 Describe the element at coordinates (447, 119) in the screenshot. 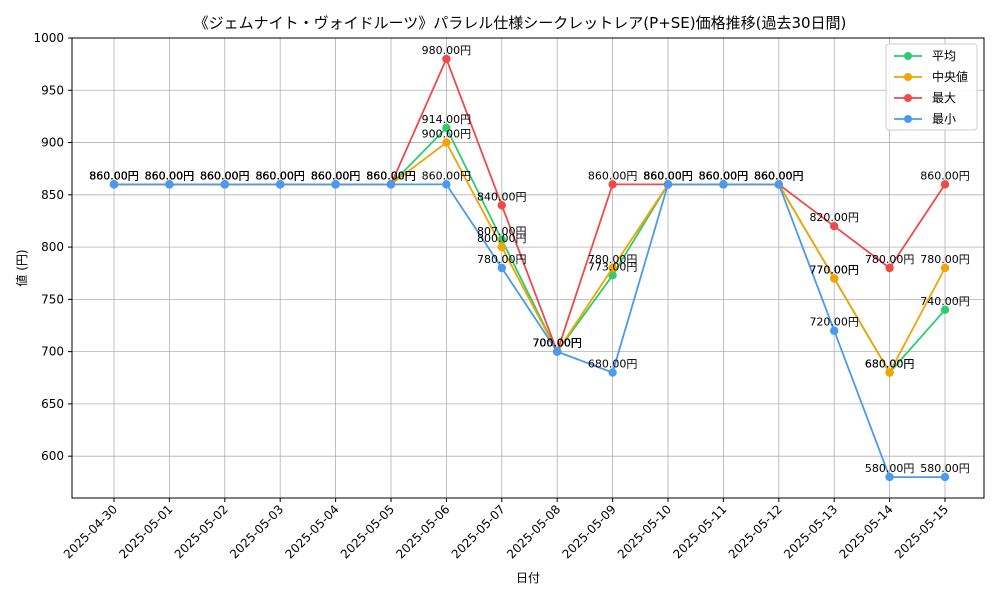

I see `data-label: 914.00円` at that location.